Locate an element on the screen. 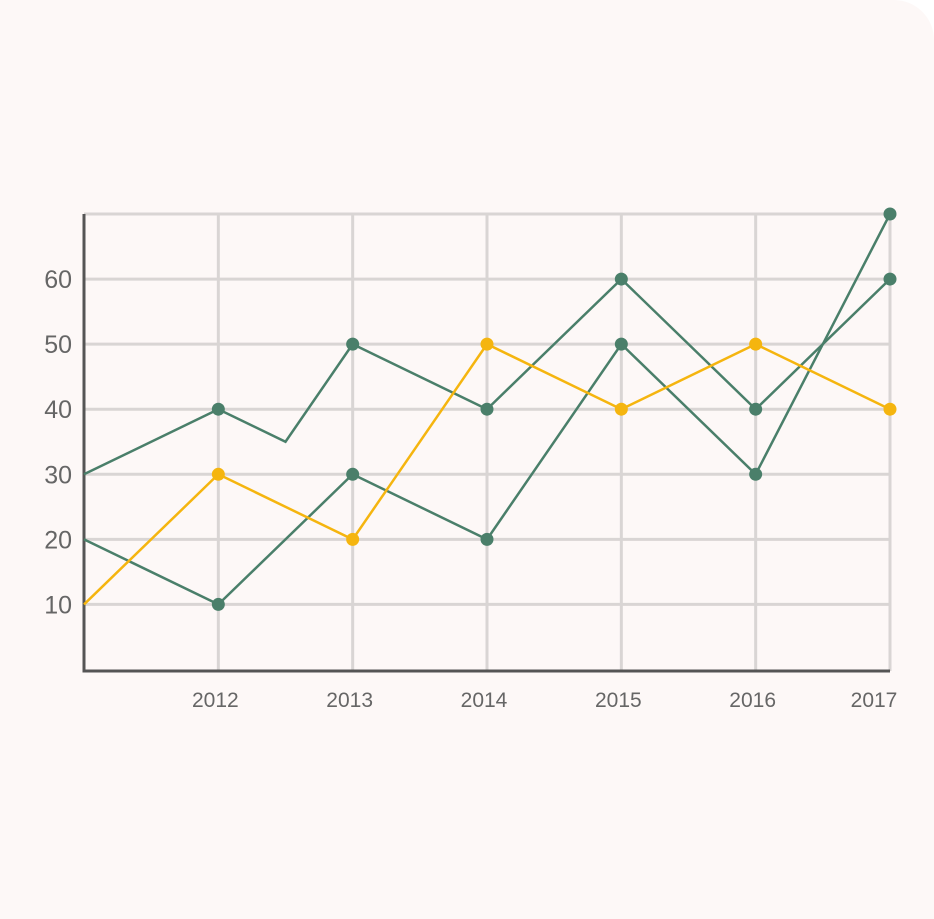 This screenshot has width=934, height=919. y-tick-labels: 10 20 30 40 50 60 is located at coordinates (58, 442).